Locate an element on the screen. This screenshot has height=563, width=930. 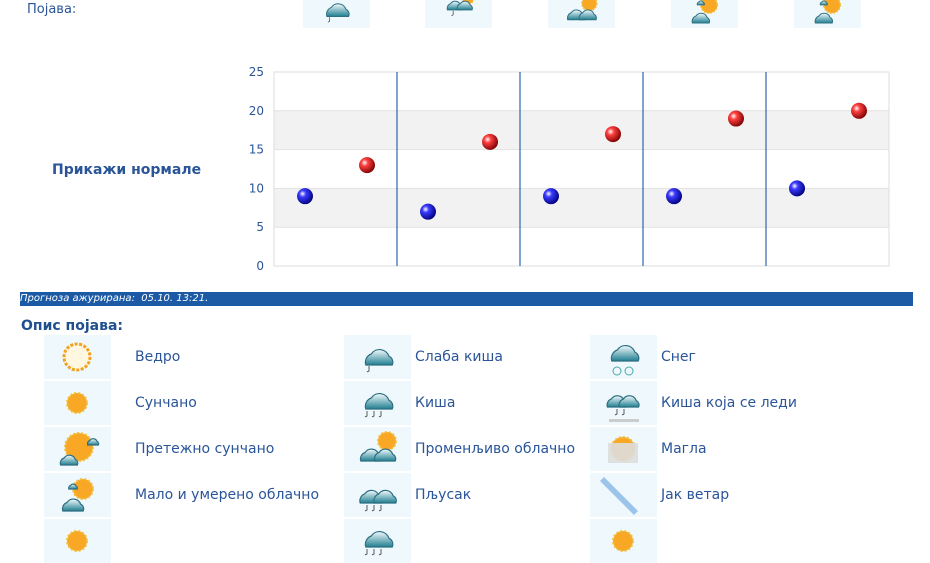
y-tick-label: 20 is located at coordinates (256, 111).